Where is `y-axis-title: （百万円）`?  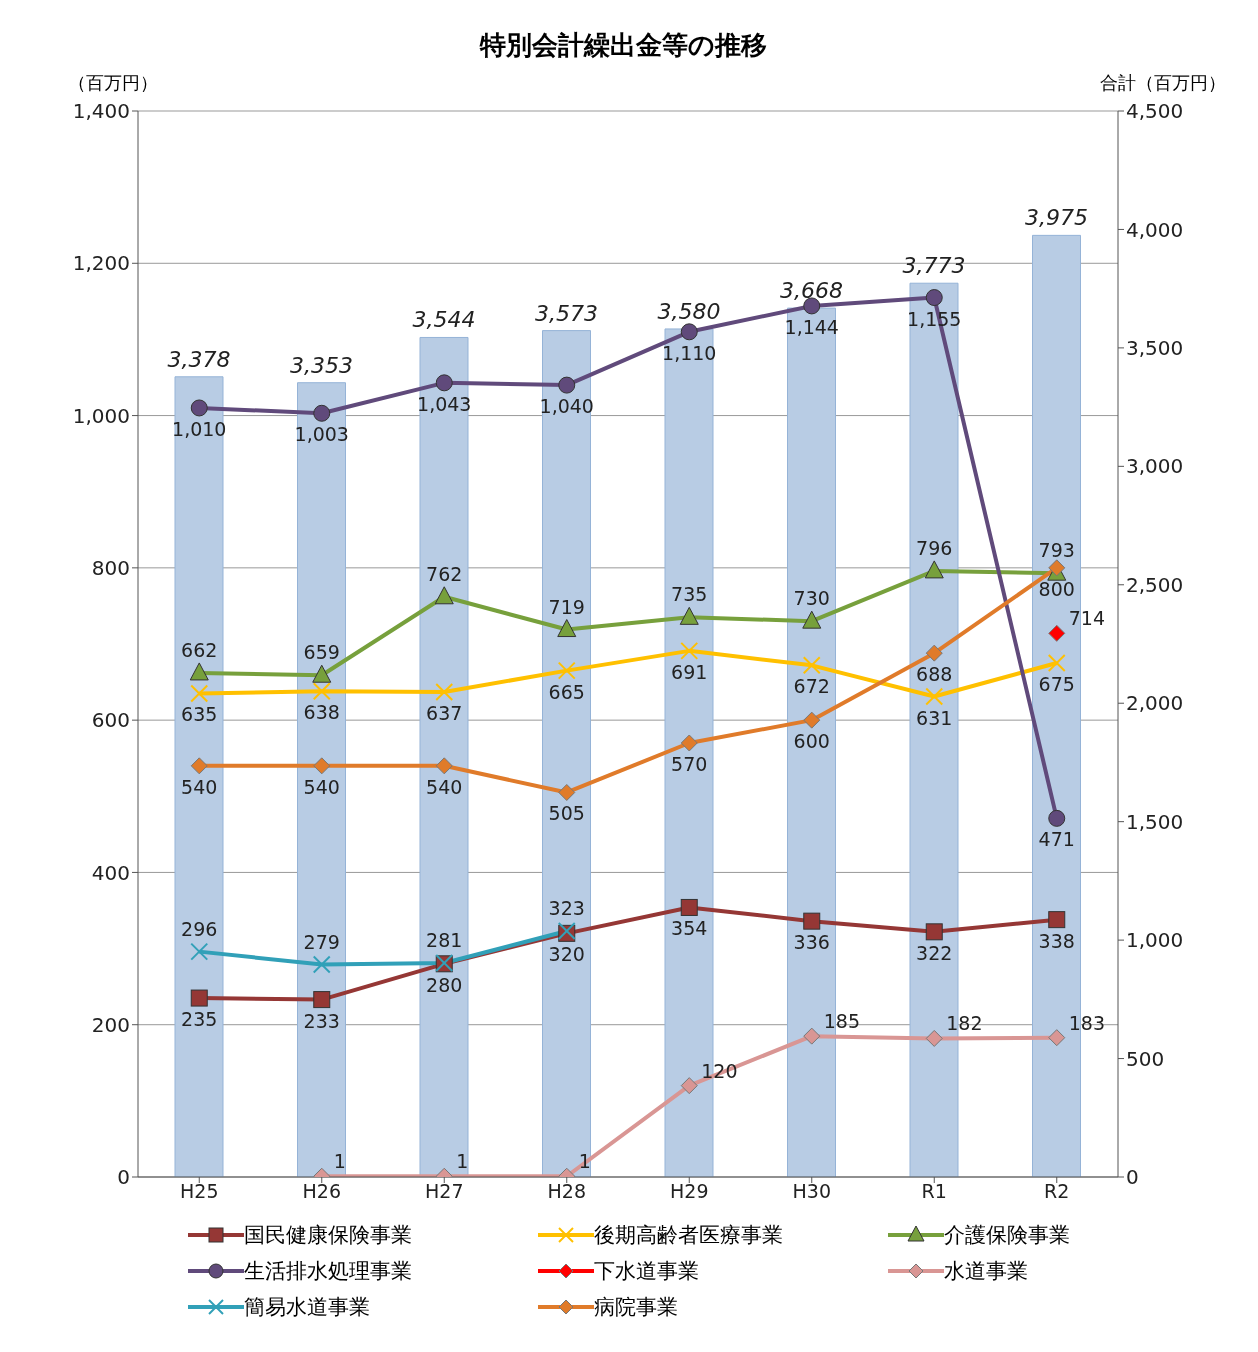
y-axis-title: （百万円） is located at coordinates (113, 83).